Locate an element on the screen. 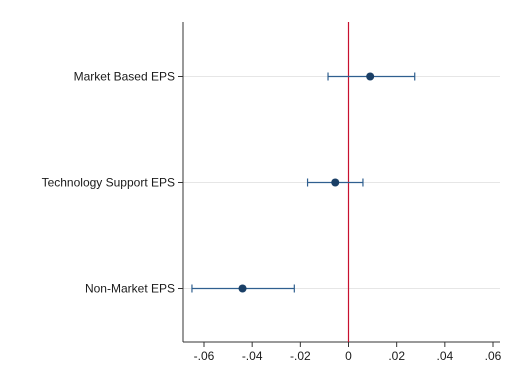  x-axis-ticks: -.06 -.04 -.02 0 .02 .04 .06 is located at coordinates (348, 352).